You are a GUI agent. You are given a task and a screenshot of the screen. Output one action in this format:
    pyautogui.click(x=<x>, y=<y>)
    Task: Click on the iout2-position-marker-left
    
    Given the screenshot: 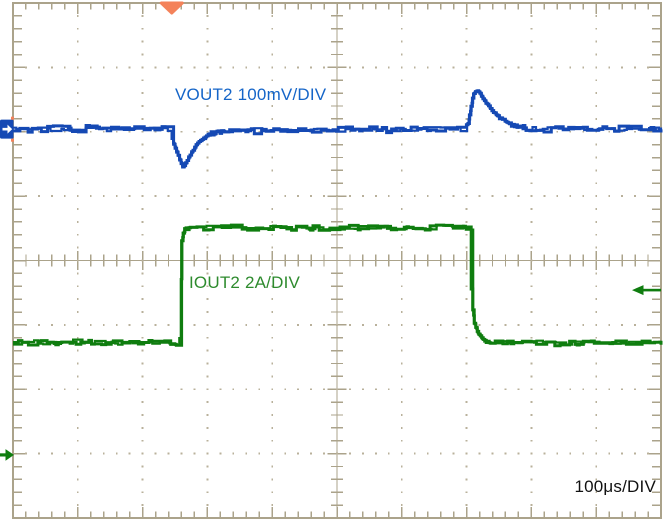 What is the action you would take?
    pyautogui.click(x=7, y=455)
    